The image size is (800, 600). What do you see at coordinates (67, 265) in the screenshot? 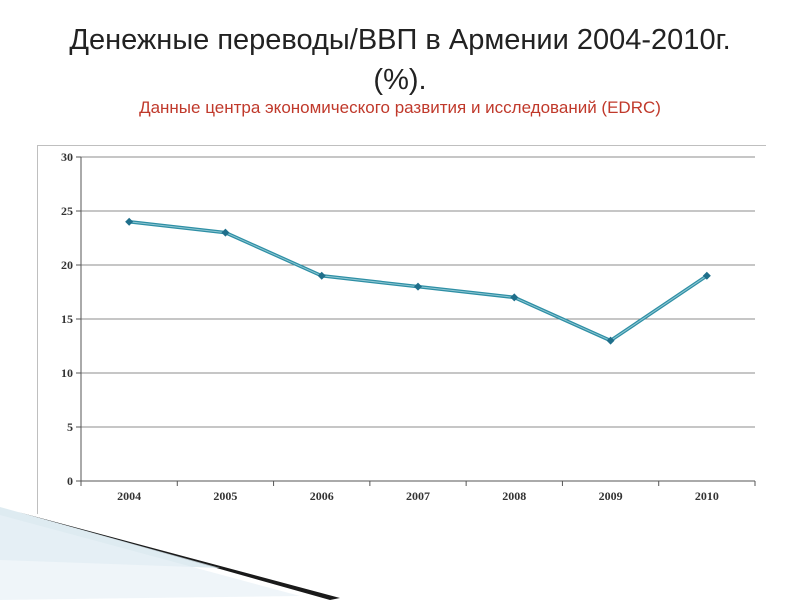
I see `y-tick-label: 20` at bounding box center [67, 265].